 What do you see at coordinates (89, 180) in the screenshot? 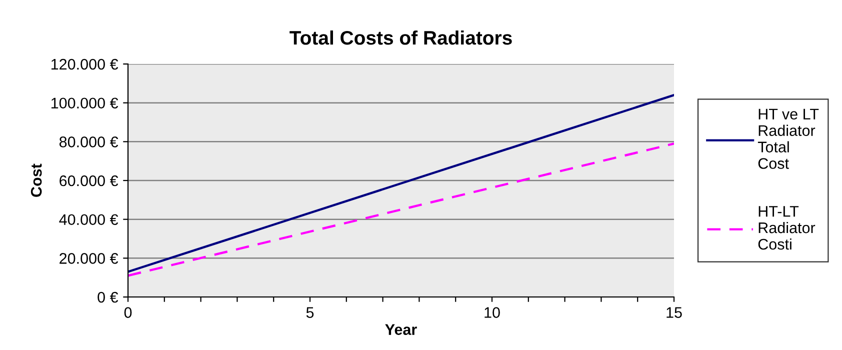
I see `y-tick-label: 60.000 €` at bounding box center [89, 180].